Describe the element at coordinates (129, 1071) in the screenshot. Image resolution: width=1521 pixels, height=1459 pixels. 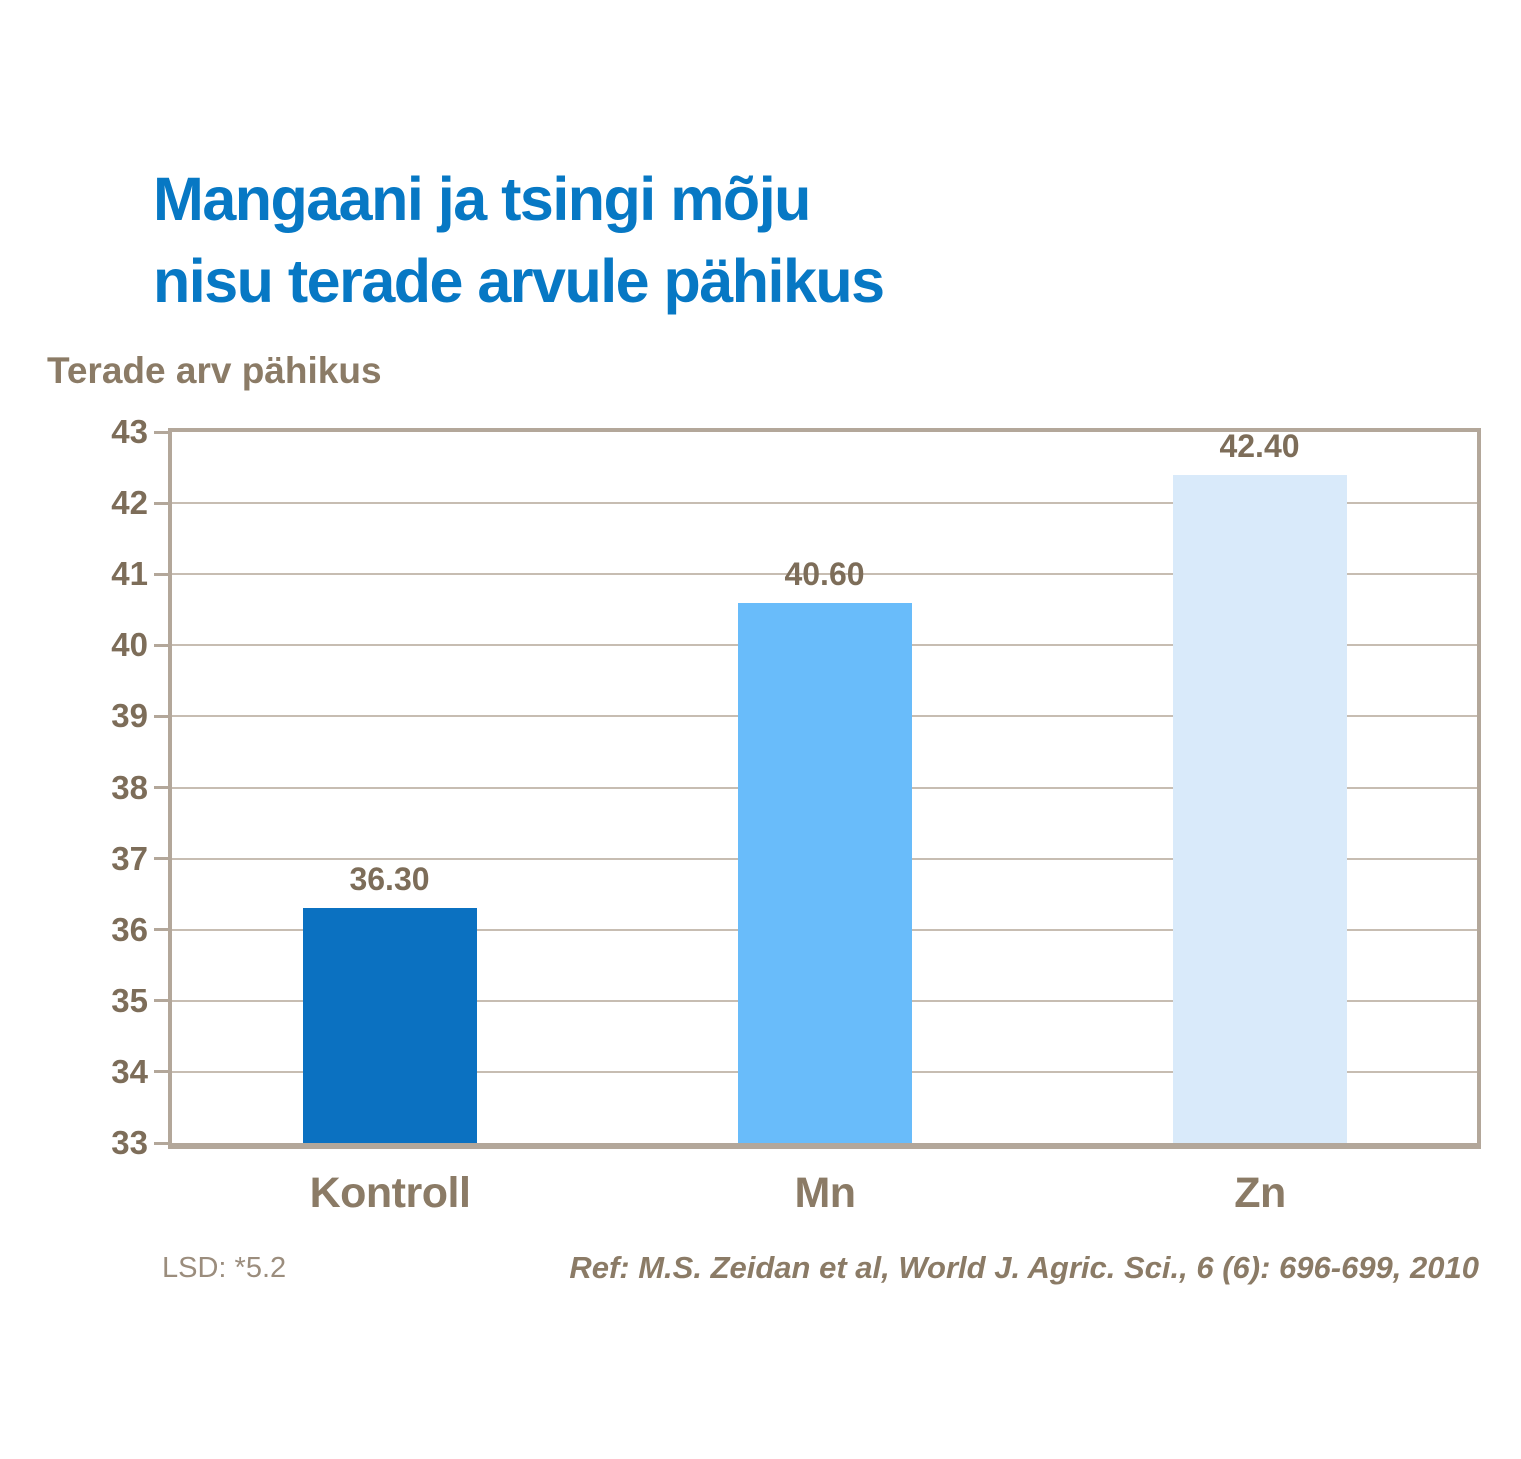
I see `y-tick-label: 34` at that location.